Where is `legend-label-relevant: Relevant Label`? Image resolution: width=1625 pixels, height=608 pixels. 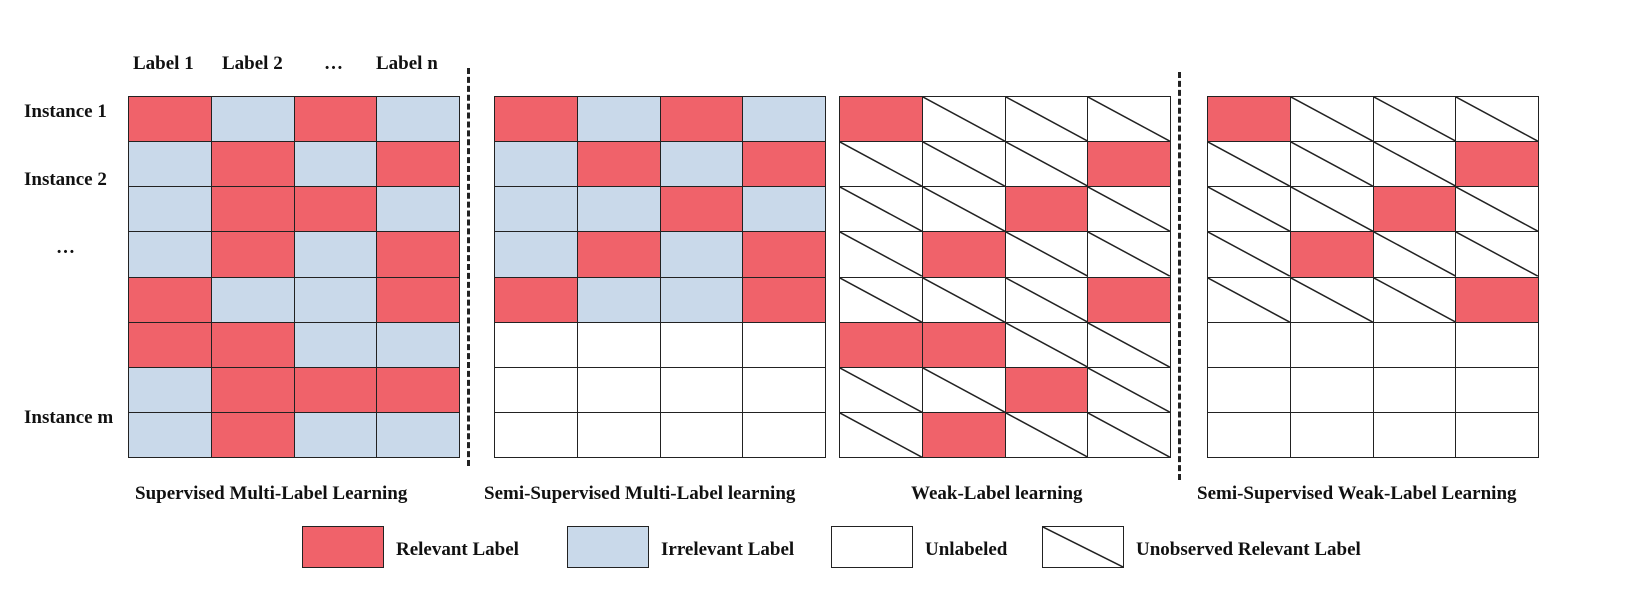
legend-label-relevant: Relevant Label is located at coordinates (457, 549).